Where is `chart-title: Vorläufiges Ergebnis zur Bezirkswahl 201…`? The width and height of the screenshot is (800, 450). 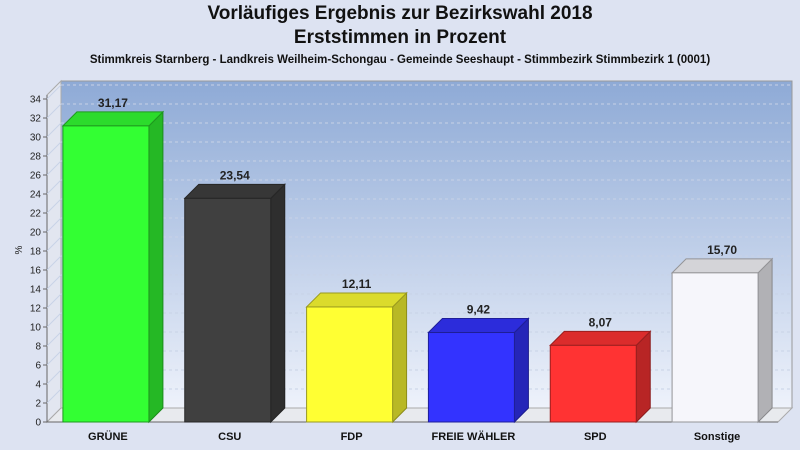
chart-title: Vorläufiges Ergebnis zur Bezirkswahl 201… is located at coordinates (400, 13).